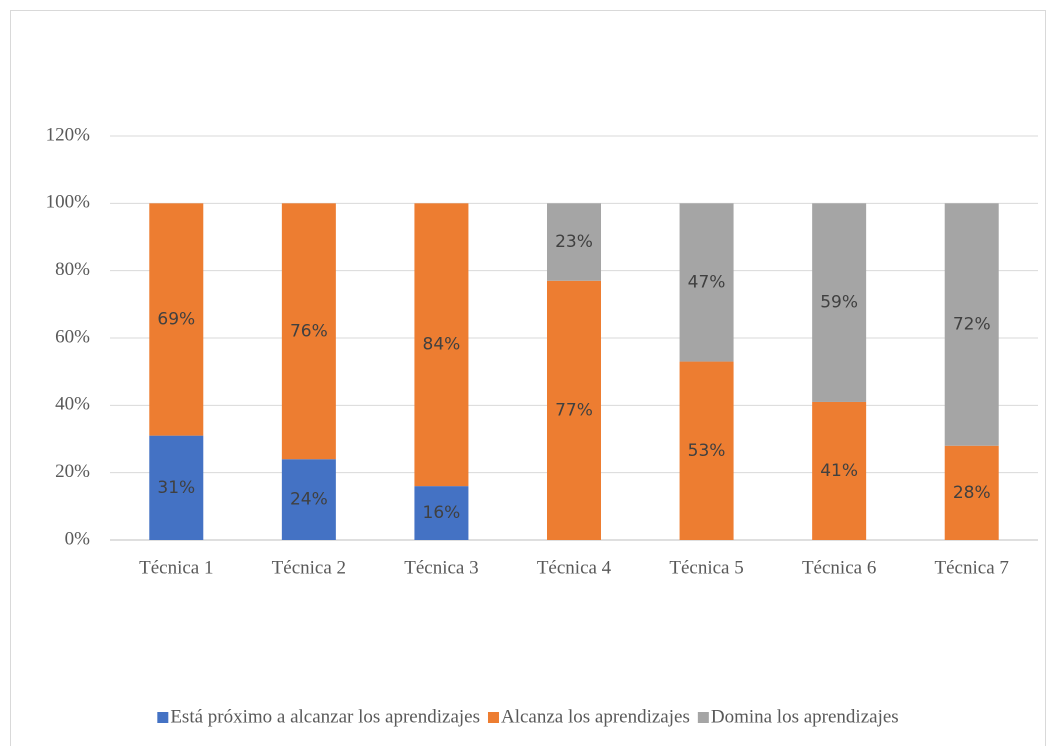 Image resolution: width=1056 pixels, height=746 pixels. I want to click on data-label: 41%, so click(839, 471).